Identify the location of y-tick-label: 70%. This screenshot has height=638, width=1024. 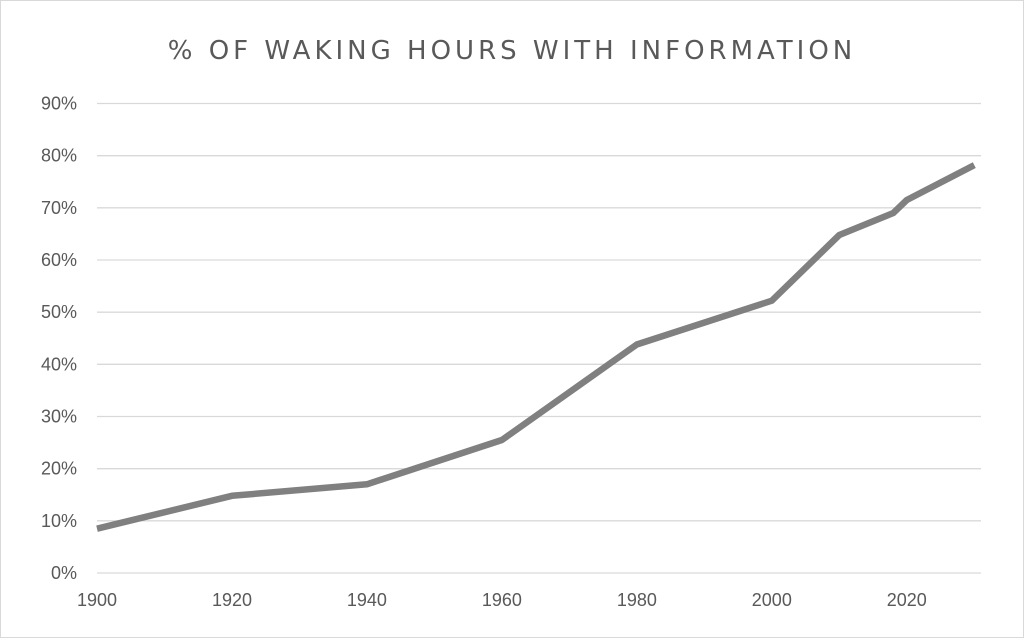
(59, 208).